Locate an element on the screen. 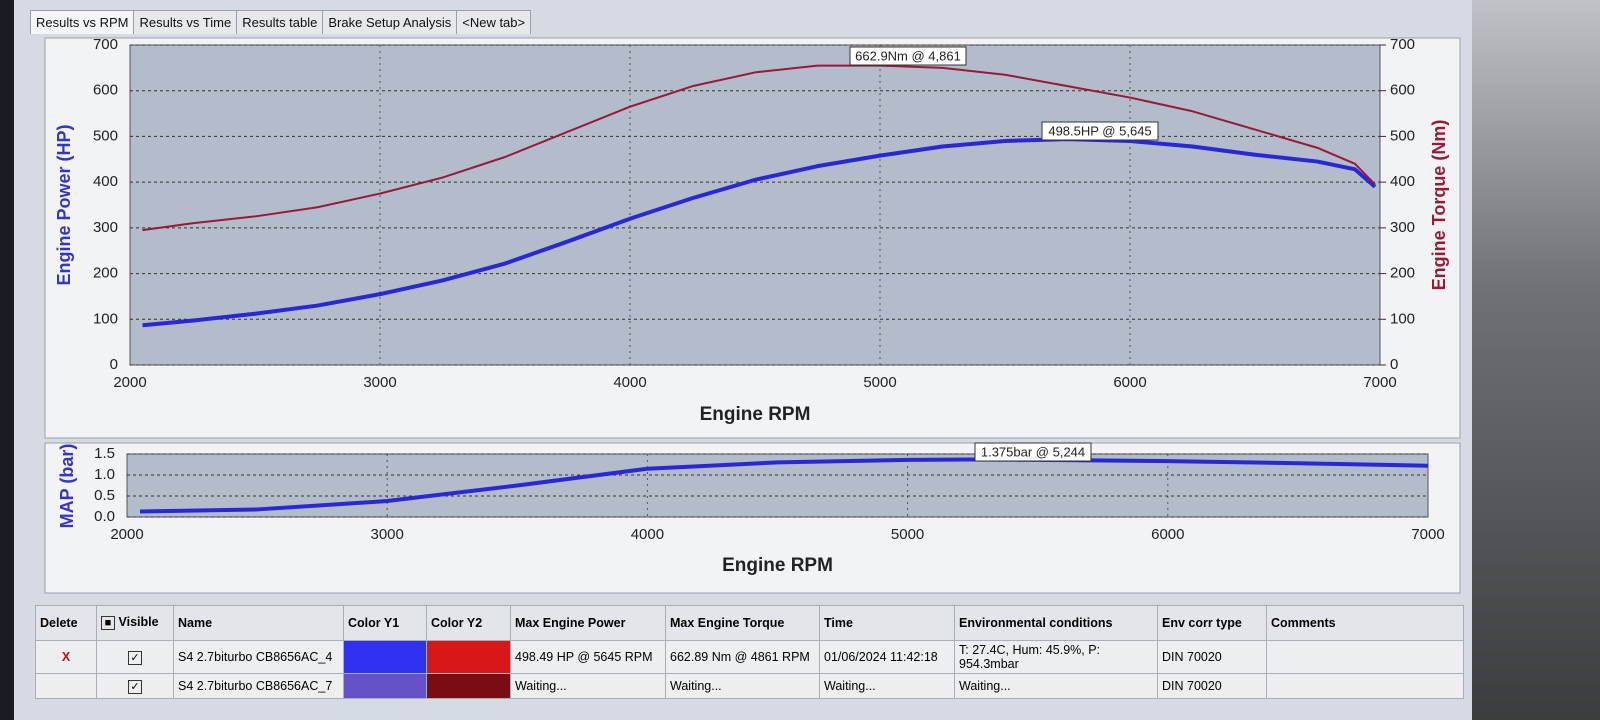  y-tick-label: 700 is located at coordinates (105, 44).